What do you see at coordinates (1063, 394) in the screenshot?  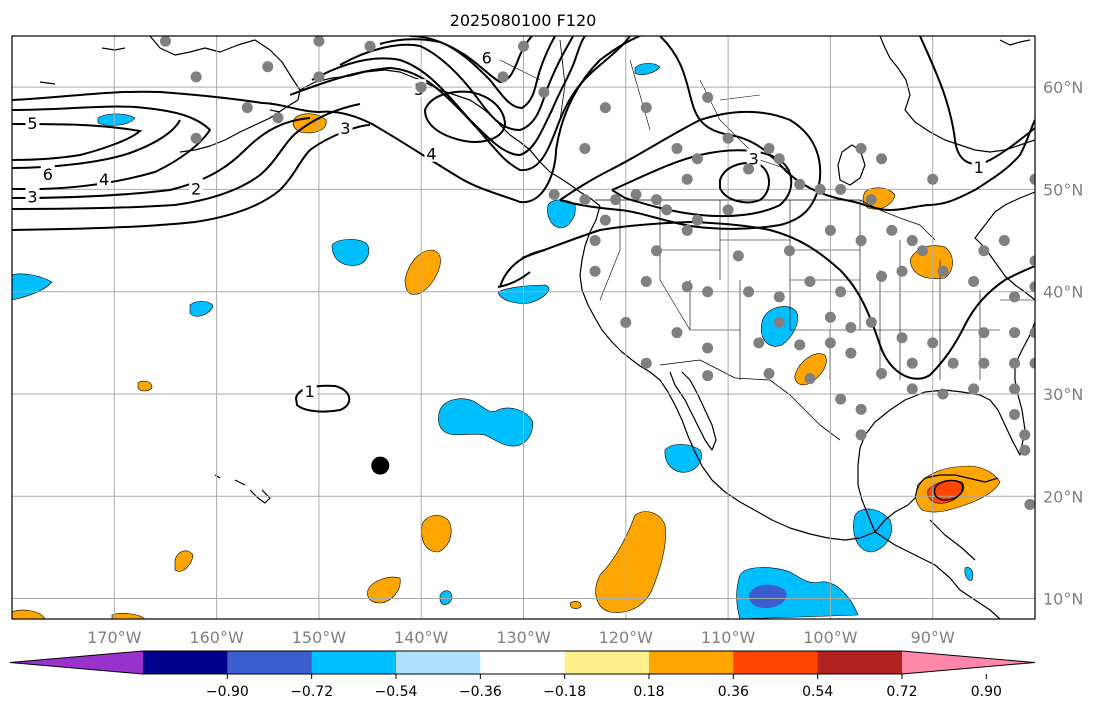 I see `lat-tick-label: 30°N` at bounding box center [1063, 394].